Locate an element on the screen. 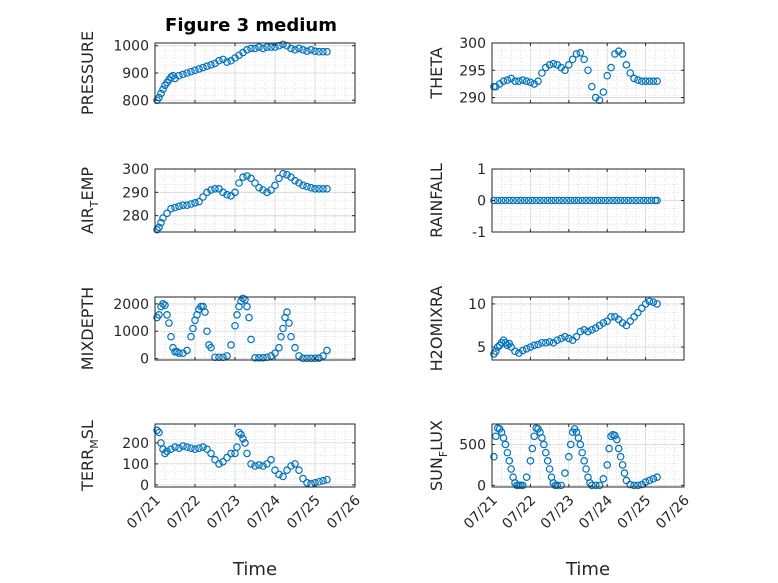 The image size is (778, 583). axes-h2omixra: 5 10 H2OMIXRA is located at coordinates (556, 328).